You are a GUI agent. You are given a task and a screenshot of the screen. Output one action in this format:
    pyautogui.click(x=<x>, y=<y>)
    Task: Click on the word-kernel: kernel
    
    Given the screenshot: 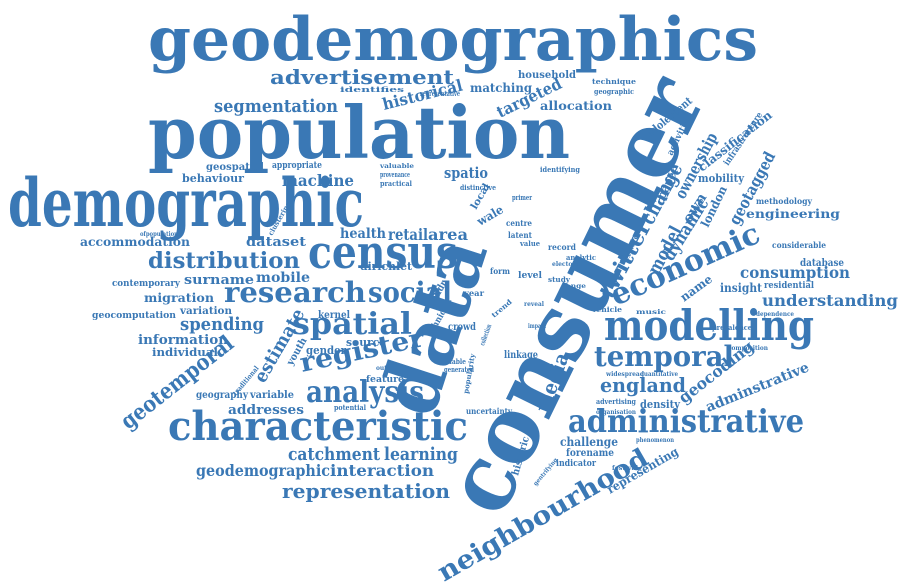 What is the action you would take?
    pyautogui.click(x=334, y=315)
    